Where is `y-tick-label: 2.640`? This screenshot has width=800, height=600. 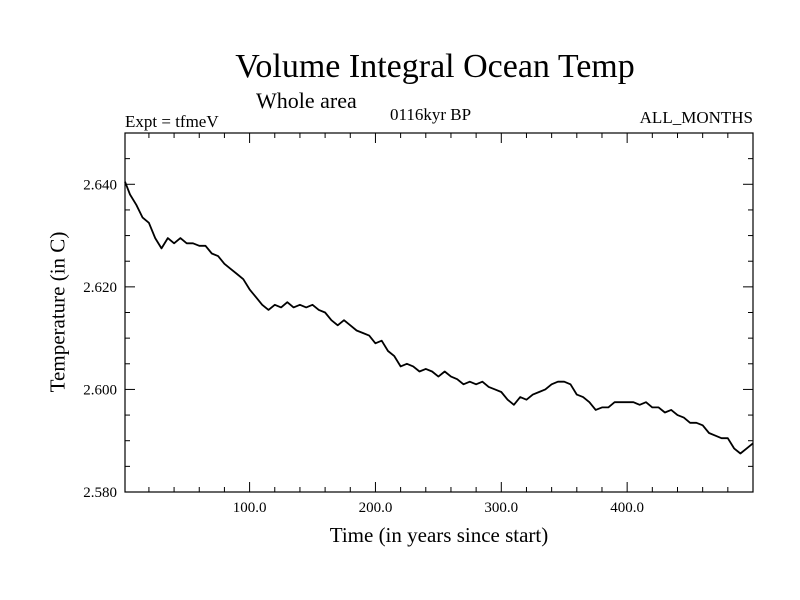 y-tick-label: 2.640 is located at coordinates (100, 185).